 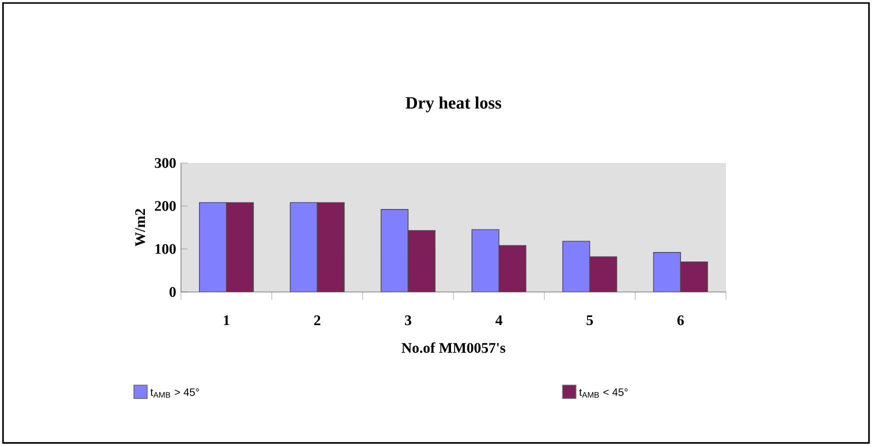 I want to click on y-tick-label: 300, so click(x=165, y=163).